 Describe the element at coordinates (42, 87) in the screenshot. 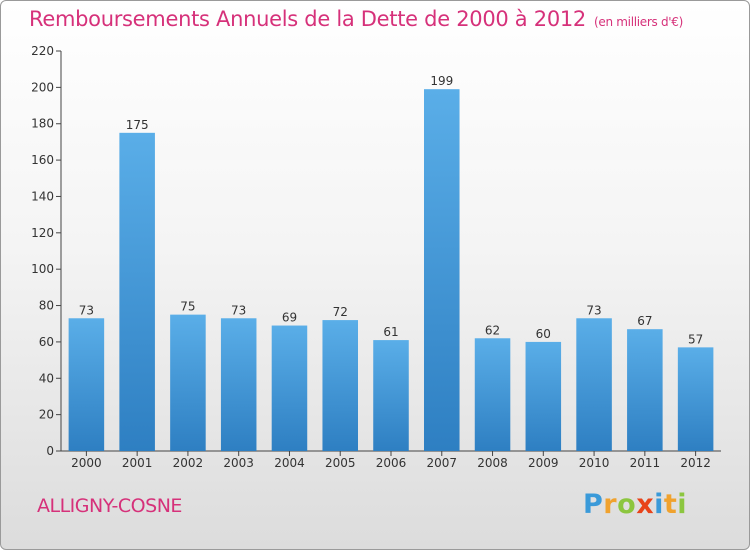

I see `y-tick-label: 200` at that location.